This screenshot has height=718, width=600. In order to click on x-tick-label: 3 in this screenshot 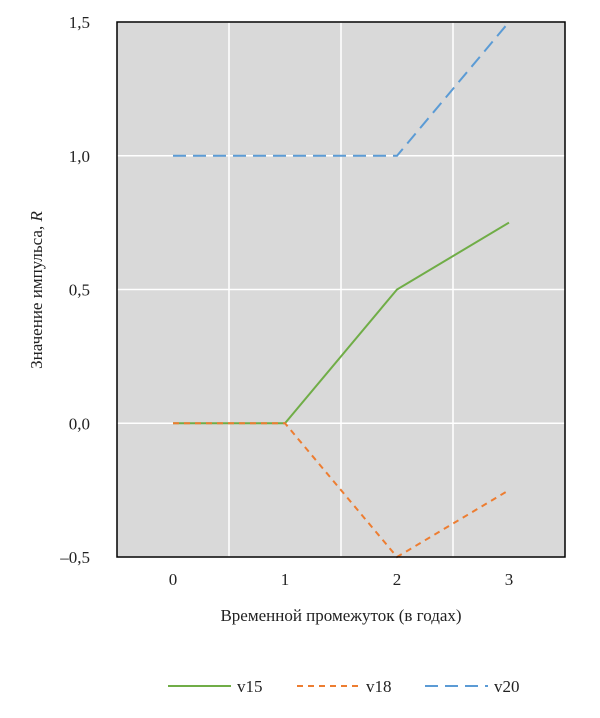, I will do `click(509, 579)`.